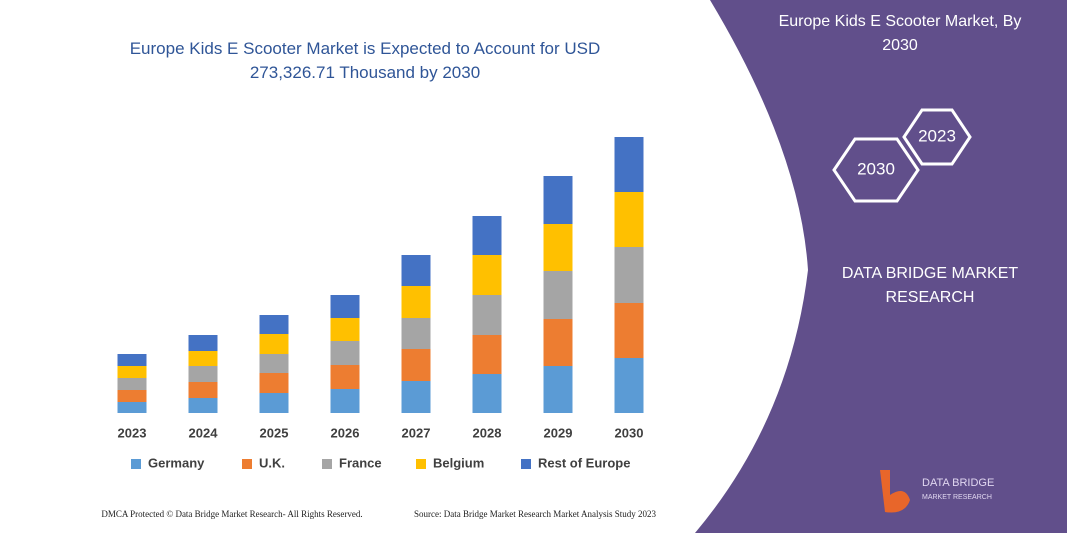 This screenshot has width=1067, height=533. I want to click on x-tick-label: 2024, so click(204, 432).